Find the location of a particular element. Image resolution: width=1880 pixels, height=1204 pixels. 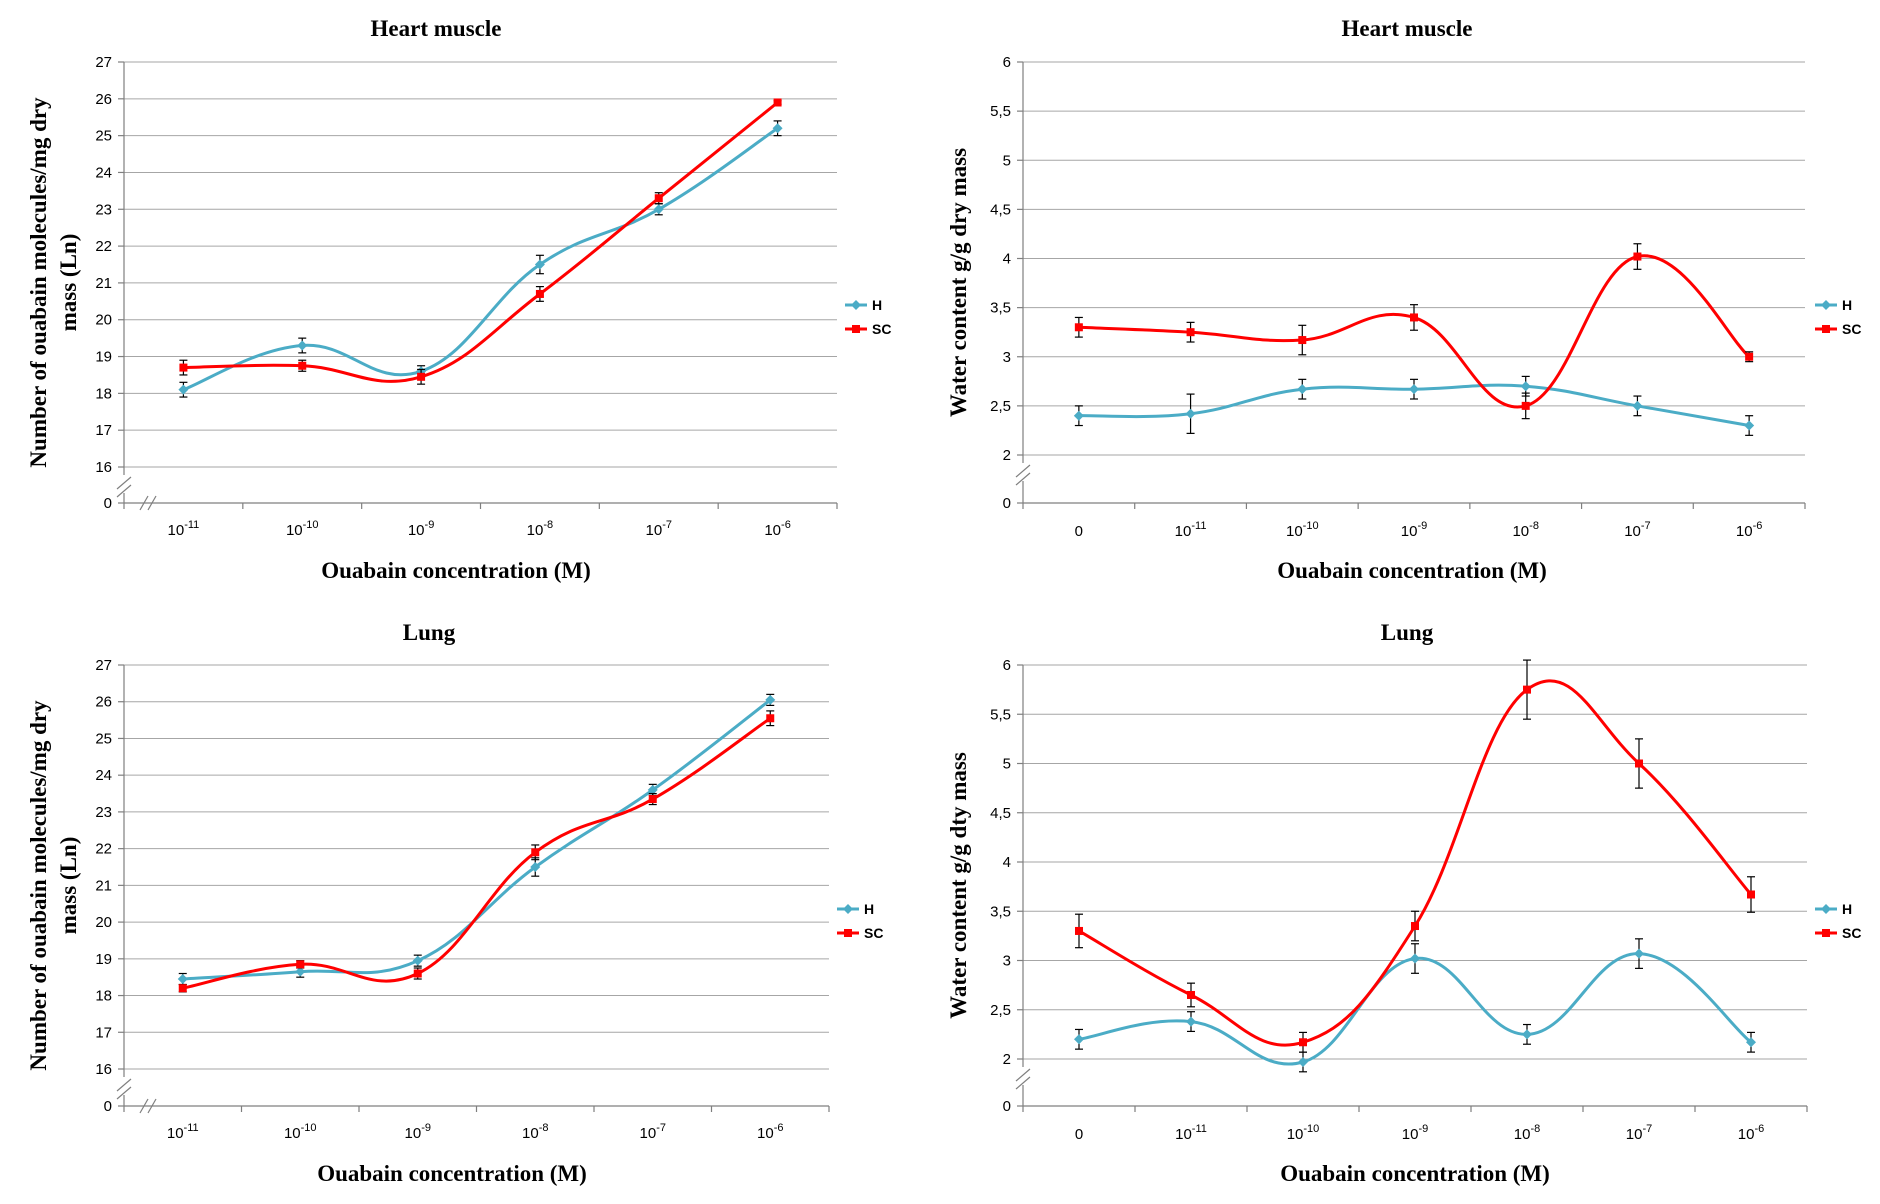

series-line-SC is located at coordinates (1415, 863).